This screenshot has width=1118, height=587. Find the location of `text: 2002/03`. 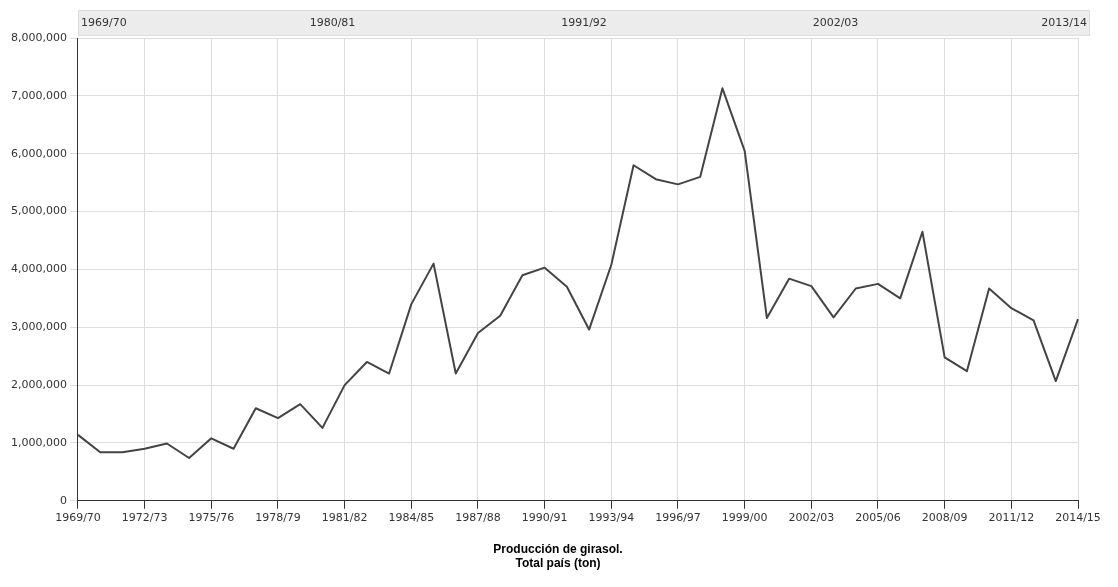

text: 2002/03 is located at coordinates (835, 22).